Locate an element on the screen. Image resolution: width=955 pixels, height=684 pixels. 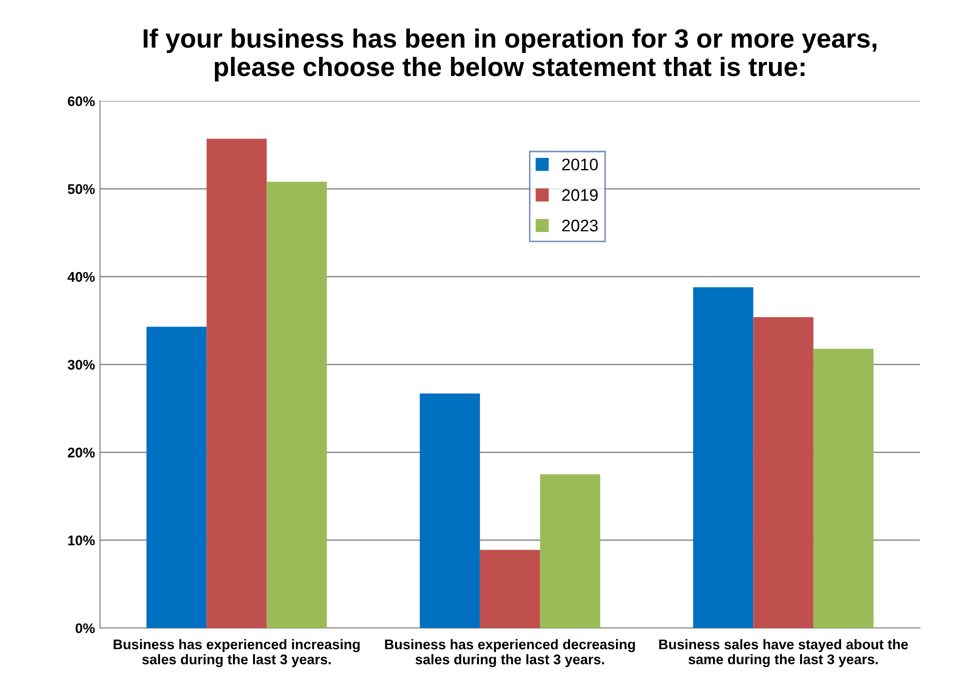
chart-title: If your business has been in operation for 3 or more years, please choose the below statement that is true: is located at coordinates (510, 55).